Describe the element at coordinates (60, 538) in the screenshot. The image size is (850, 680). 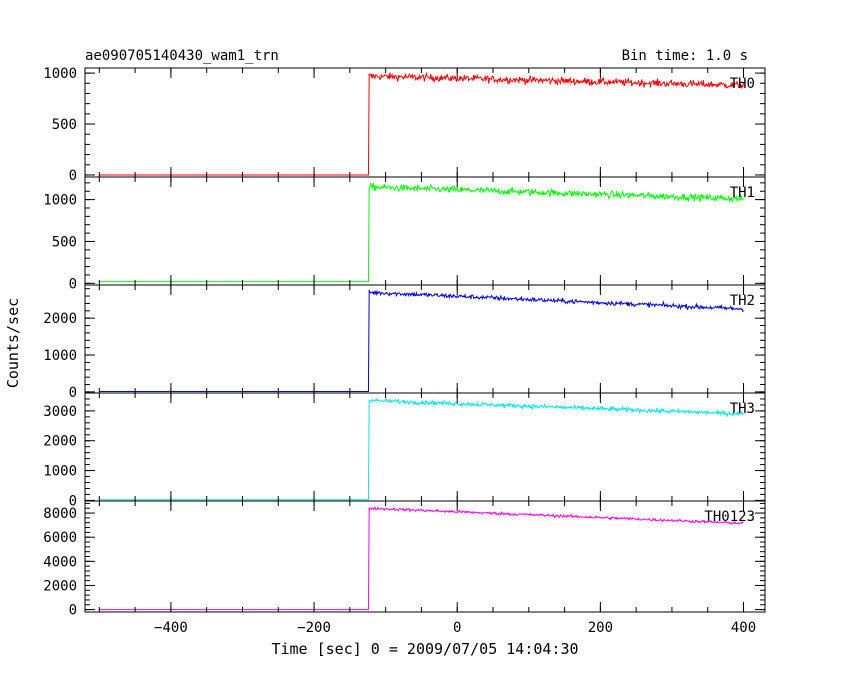
I see `y-tick-label: 6000` at that location.